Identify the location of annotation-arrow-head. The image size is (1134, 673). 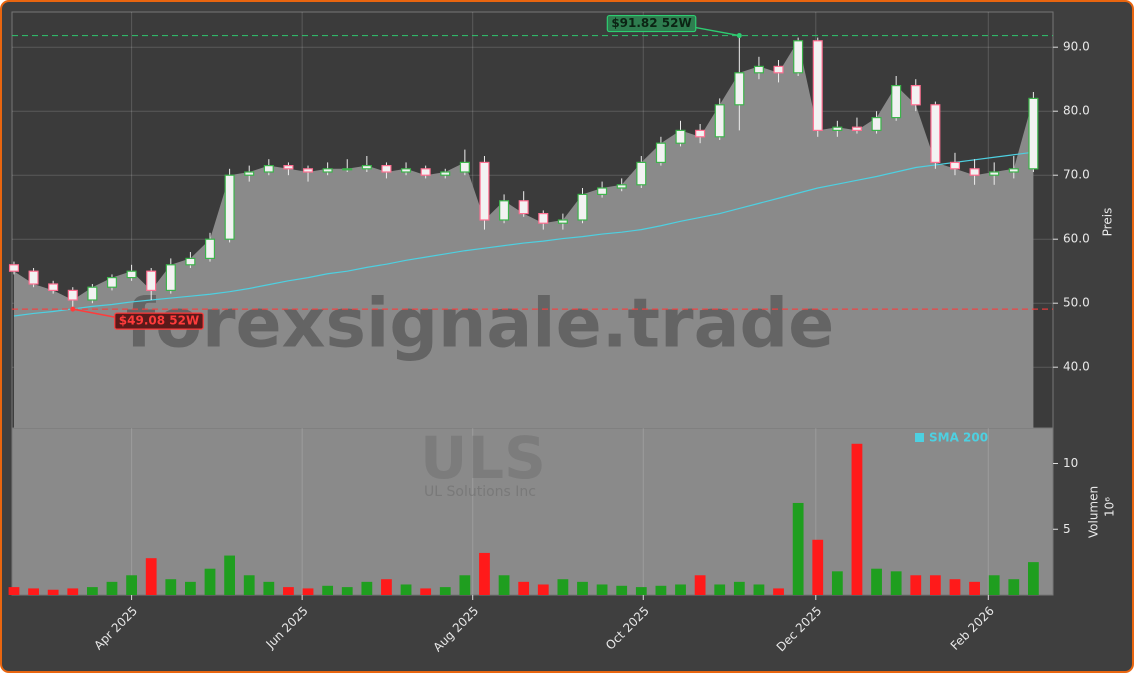
(739, 36).